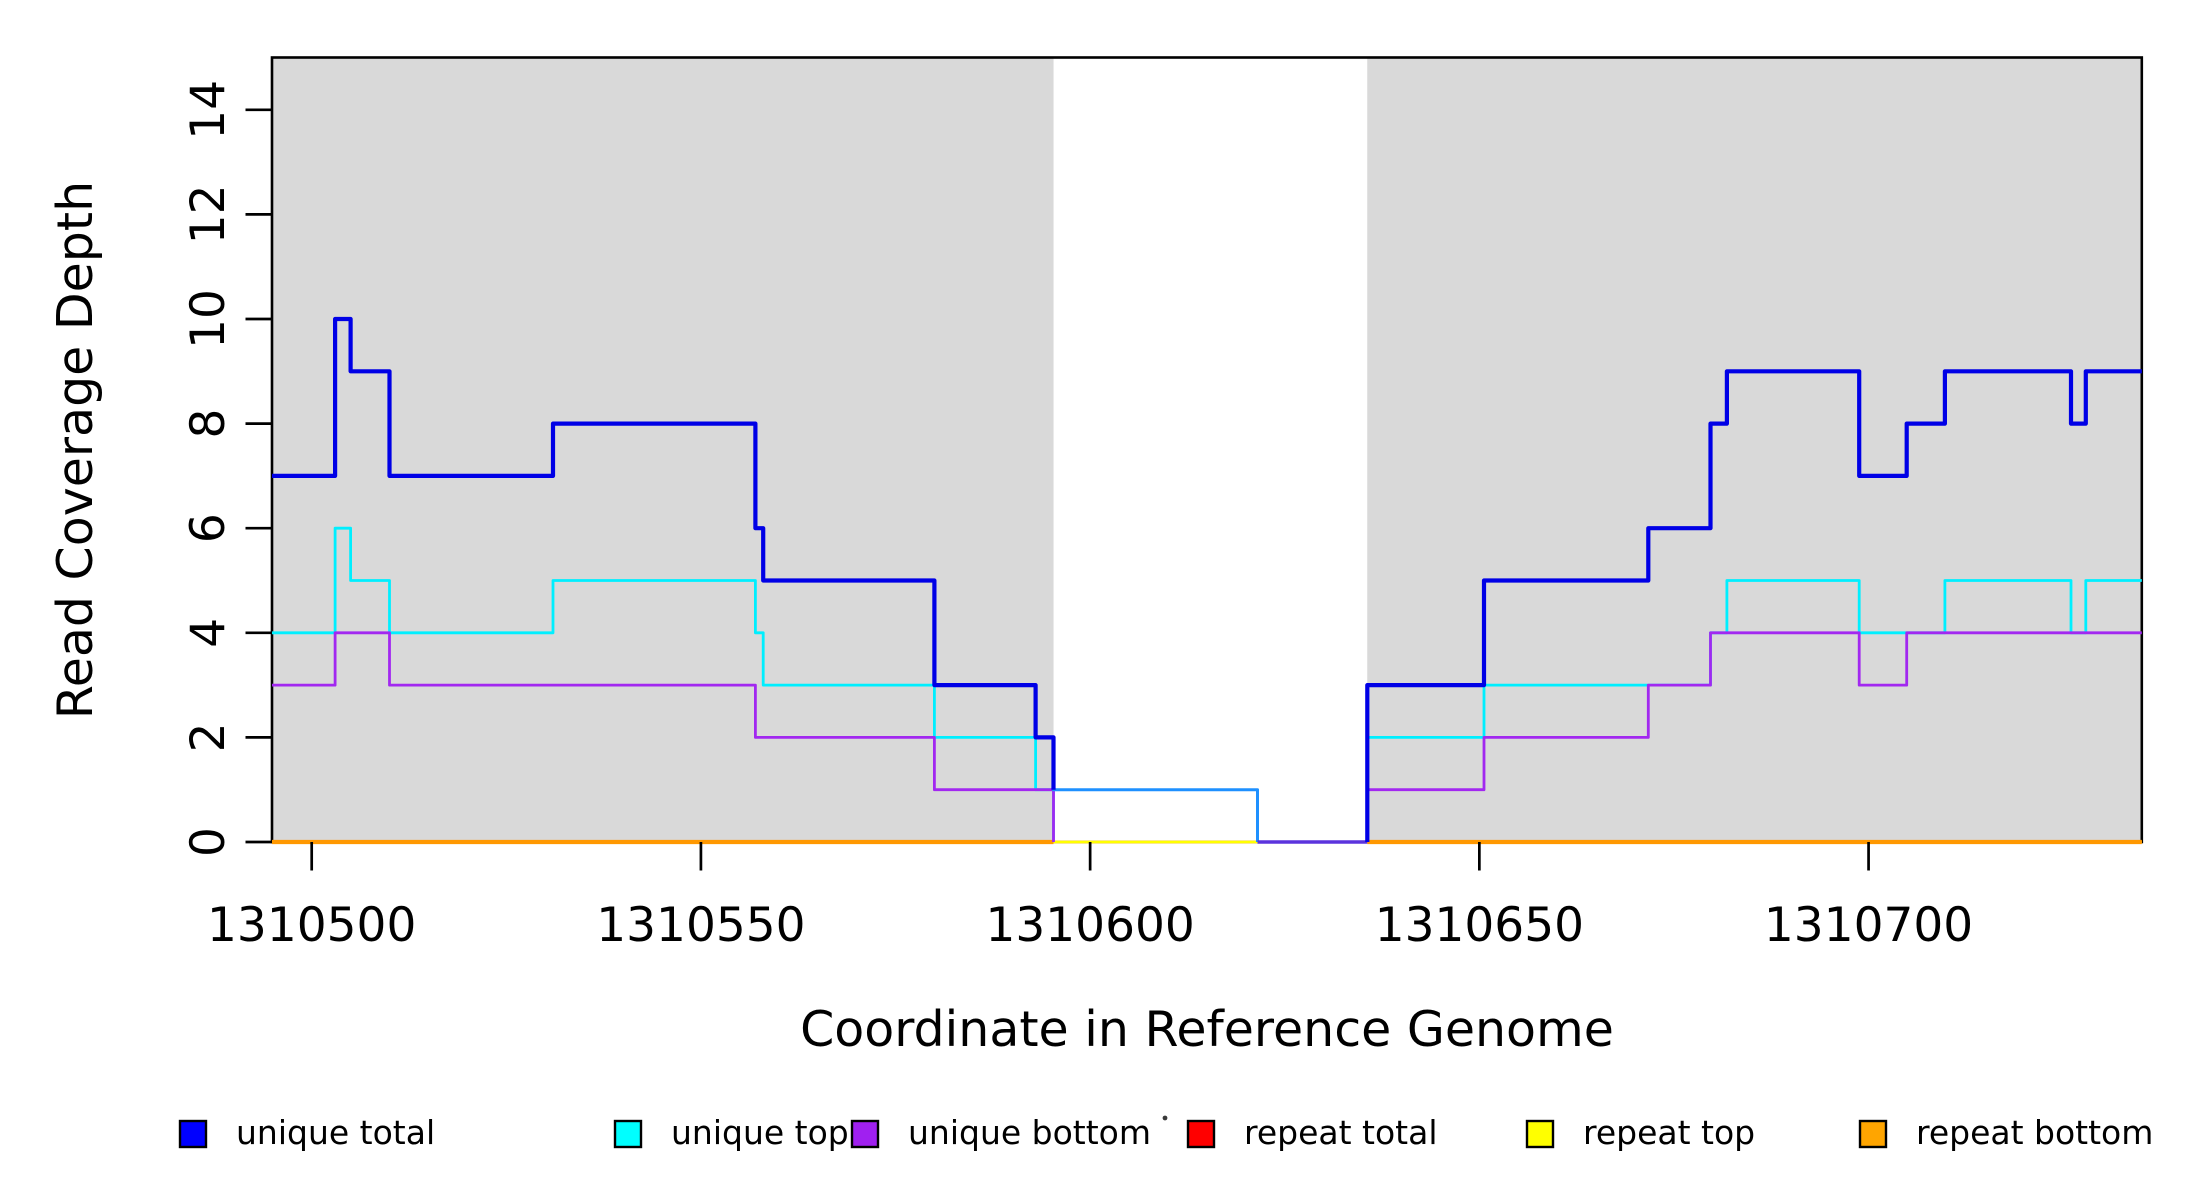 The image size is (2200, 1200). What do you see at coordinates (2034, 1132) in the screenshot?
I see `legend-label: repeat bottom` at bounding box center [2034, 1132].